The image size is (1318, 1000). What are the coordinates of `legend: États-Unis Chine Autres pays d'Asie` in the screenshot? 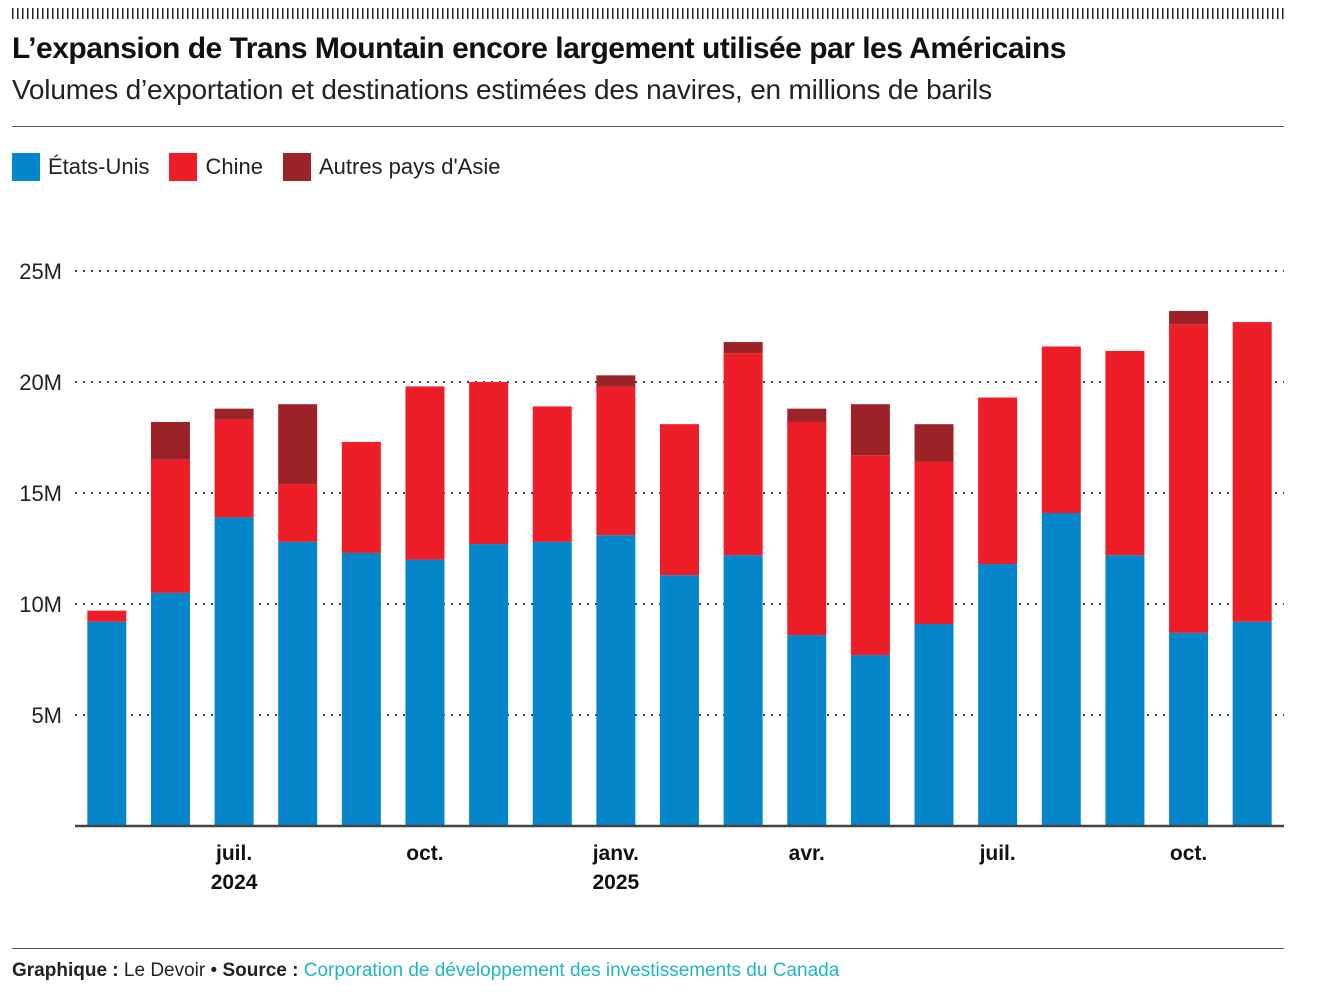 It's located at (256, 167).